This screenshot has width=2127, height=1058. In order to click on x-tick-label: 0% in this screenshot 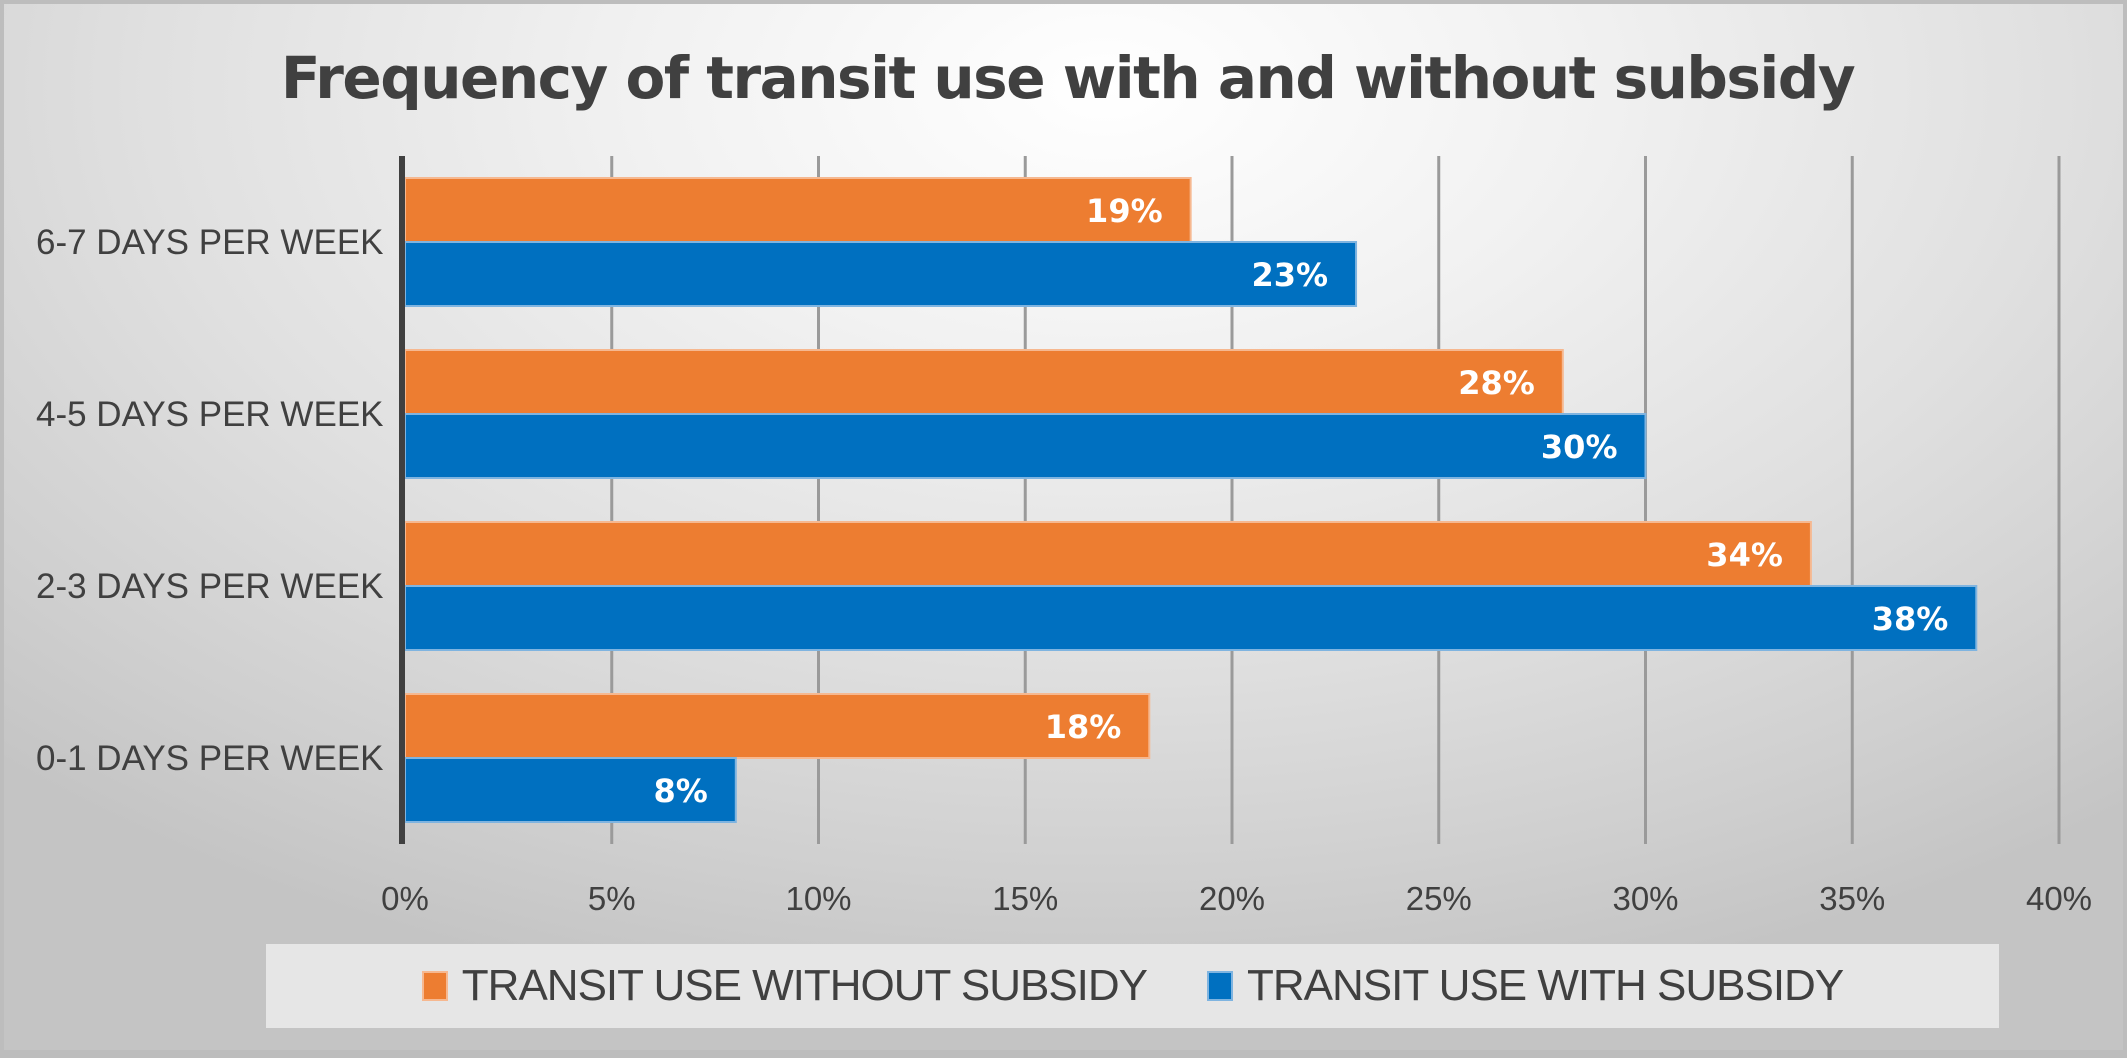, I will do `click(405, 898)`.